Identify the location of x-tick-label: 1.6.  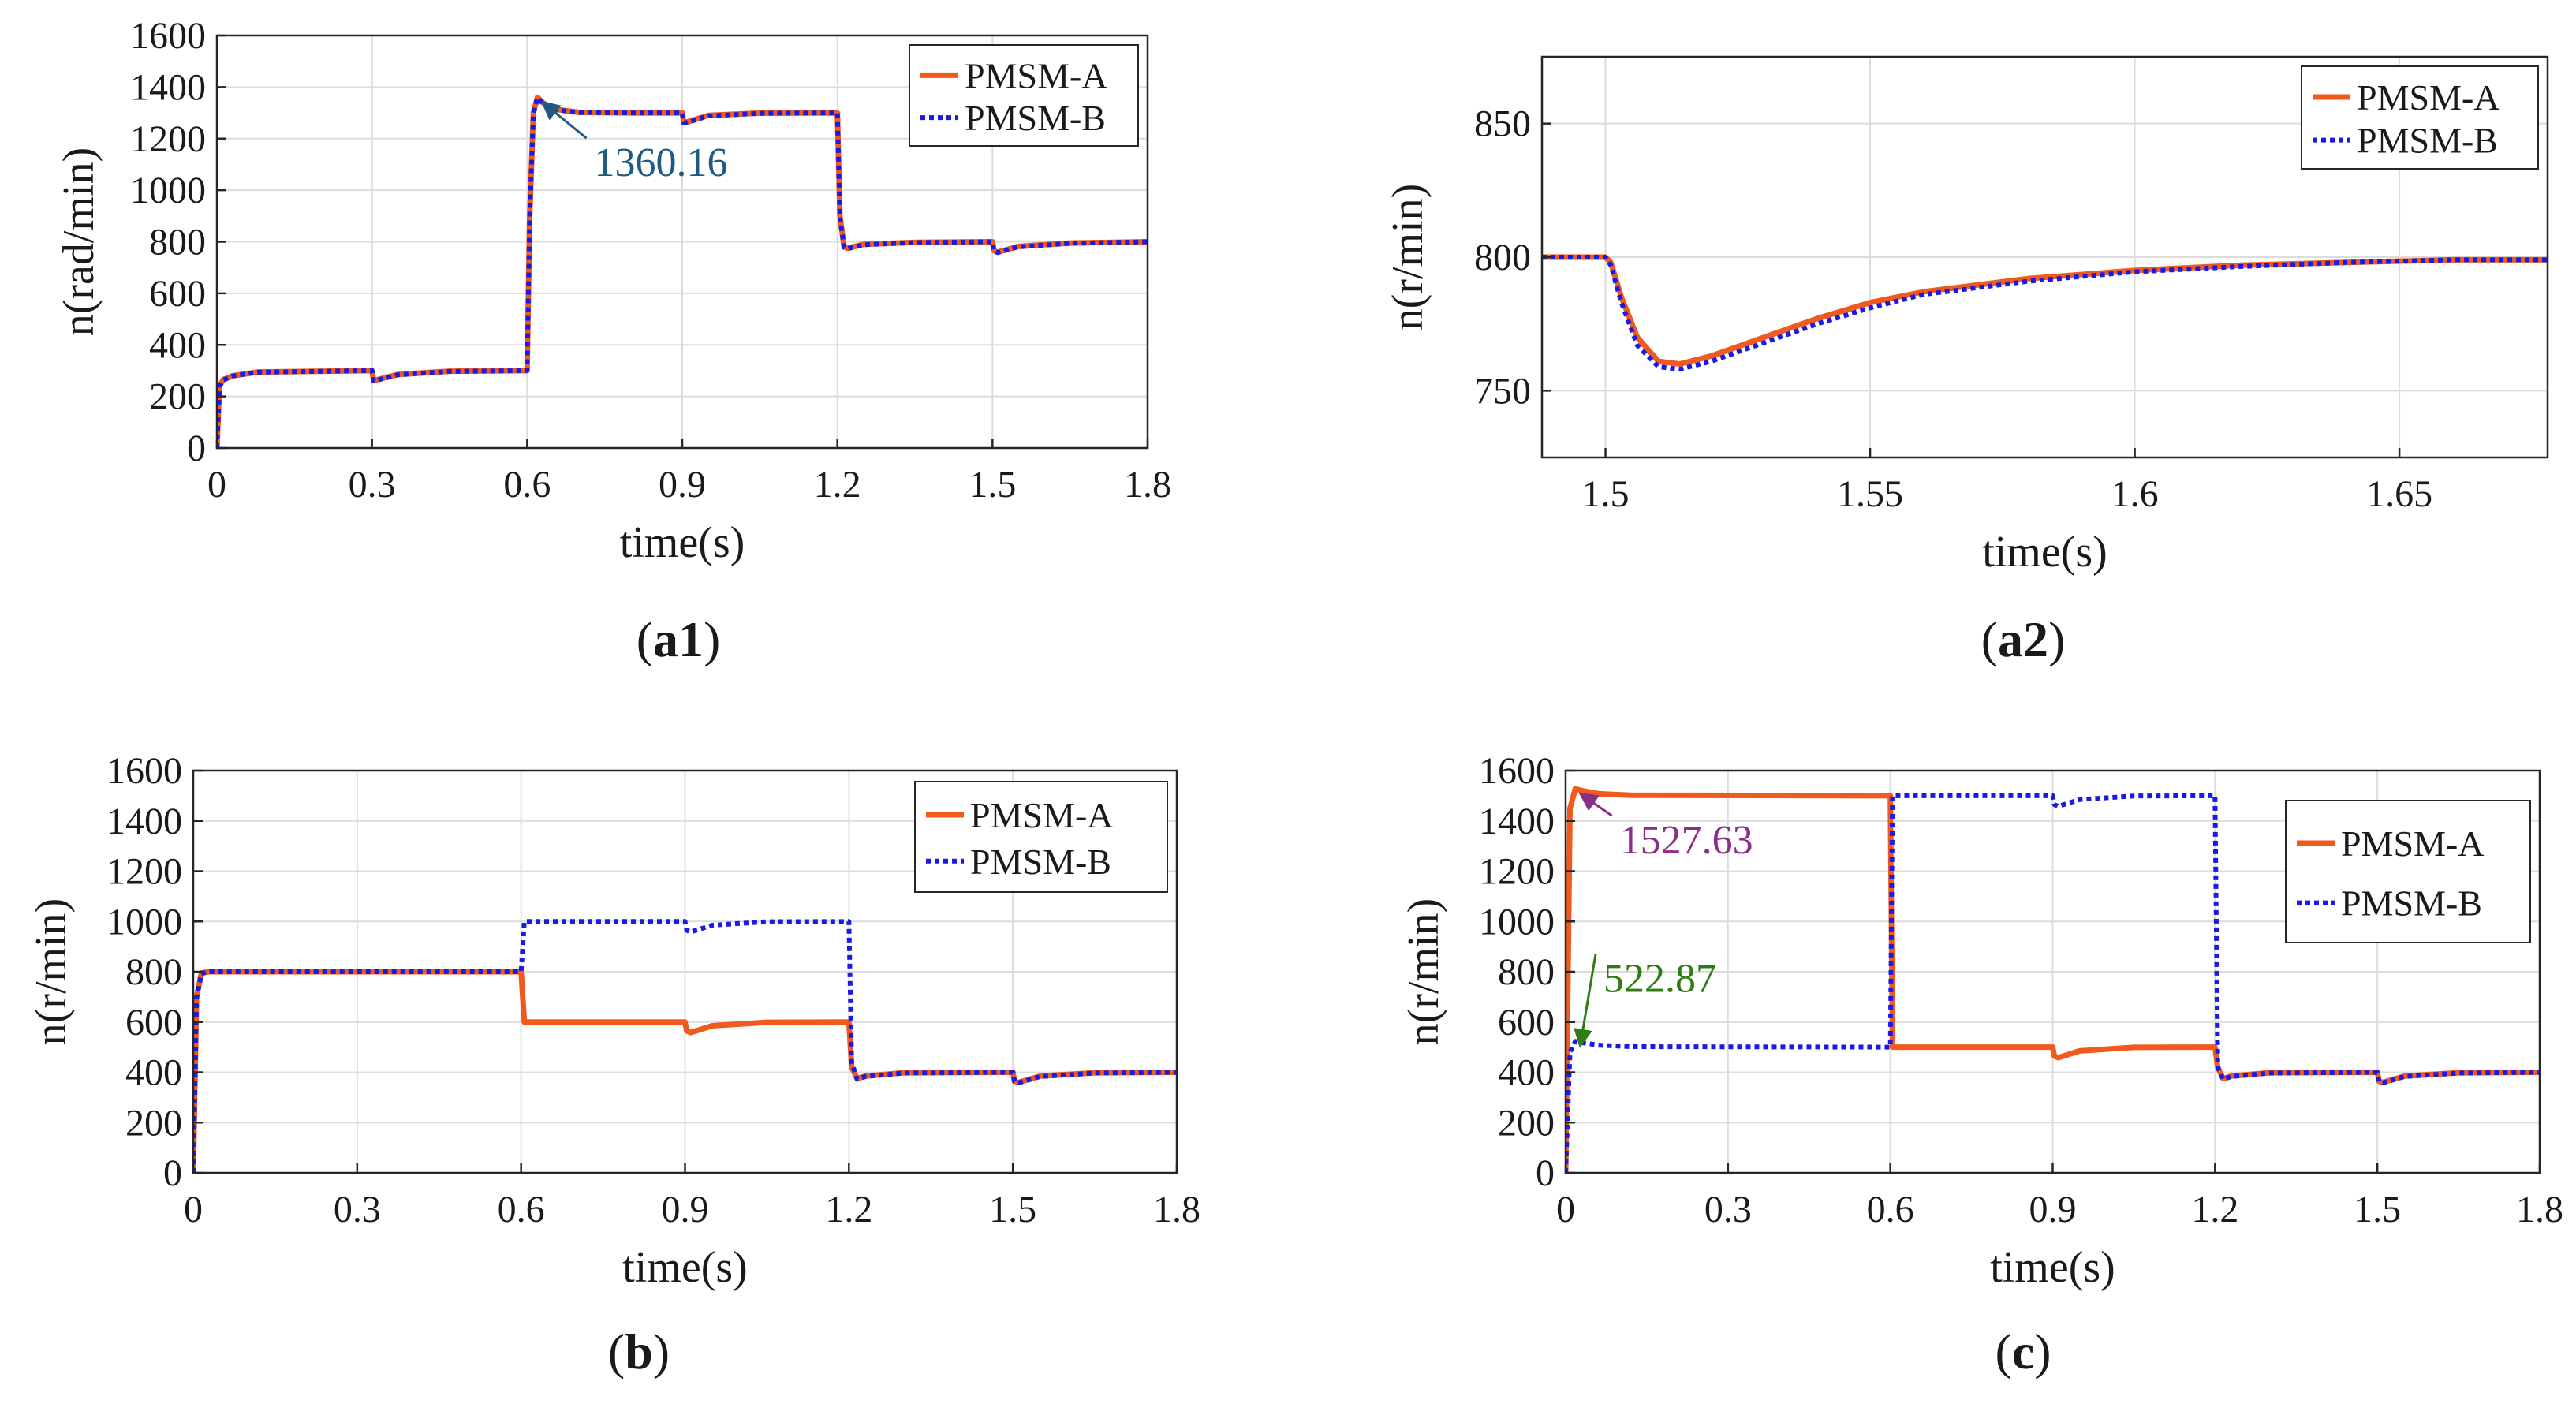
(2135, 494).